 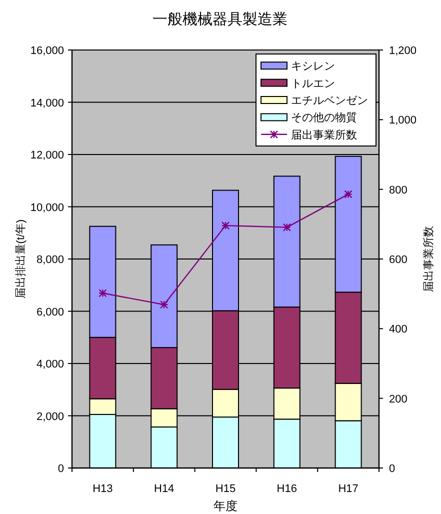 What do you see at coordinates (220, 19) in the screenshot?
I see `chart-title: 一般機械器具製造業` at bounding box center [220, 19].